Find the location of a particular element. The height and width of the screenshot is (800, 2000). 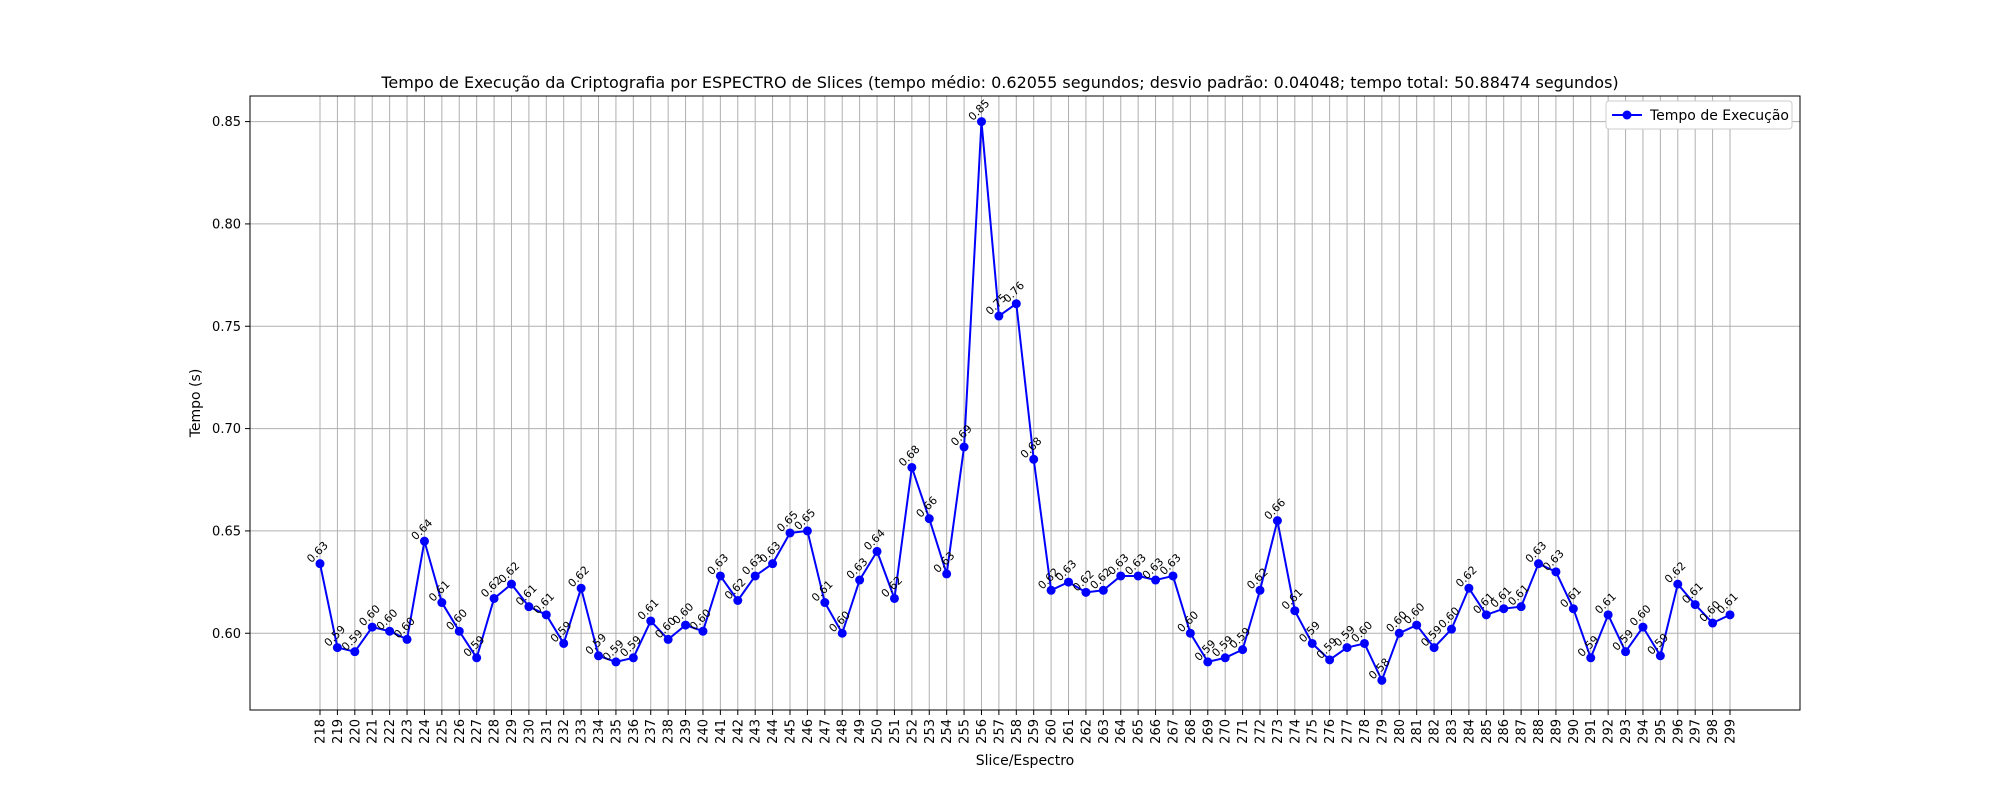

x-tick-label: 229 is located at coordinates (512, 731).